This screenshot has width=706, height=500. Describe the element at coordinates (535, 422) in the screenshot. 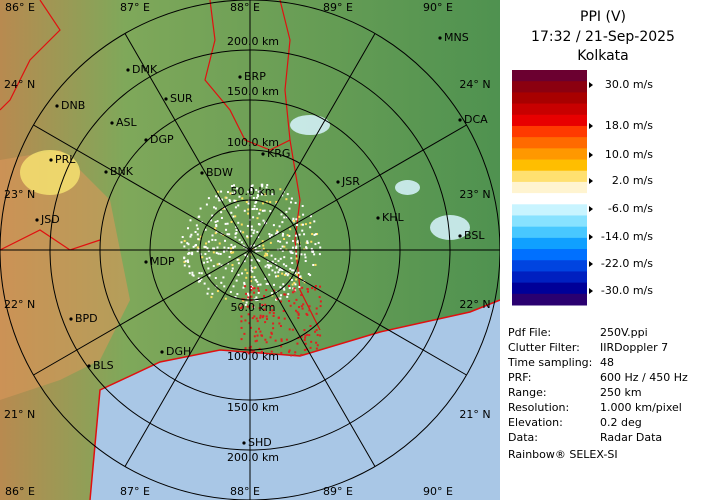

I see `info-label: Elevation:` at that location.